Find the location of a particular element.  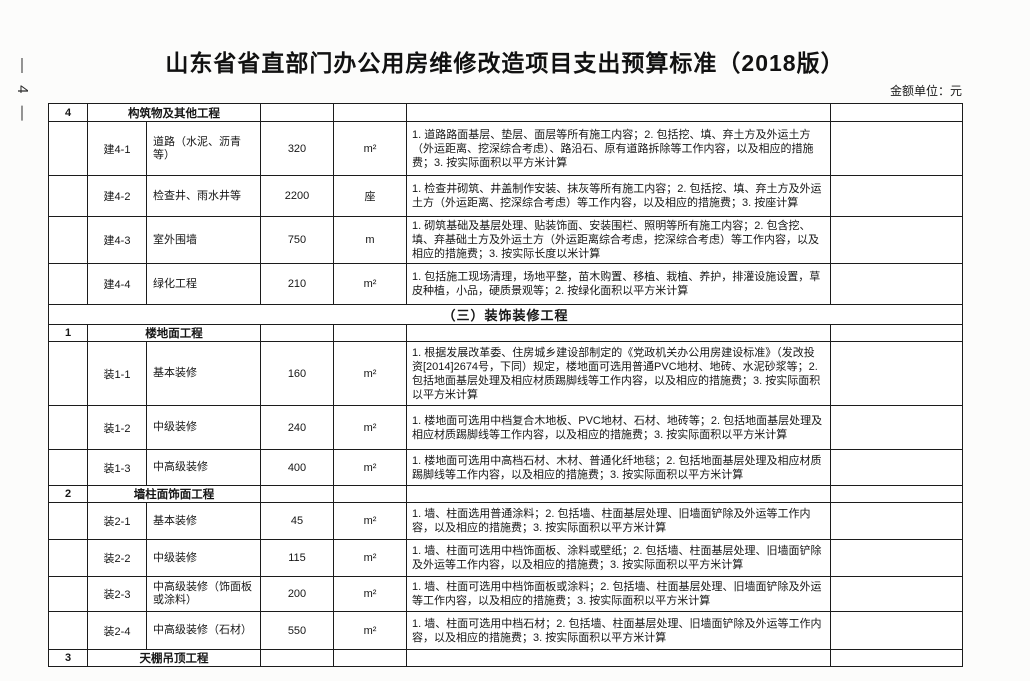

code-cell: 建4-2 is located at coordinates (117, 196).